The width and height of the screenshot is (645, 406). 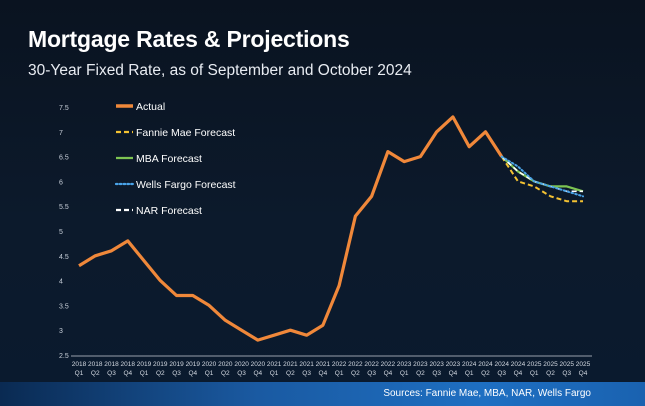 I want to click on y-tick-label: 4, so click(x=61, y=282).